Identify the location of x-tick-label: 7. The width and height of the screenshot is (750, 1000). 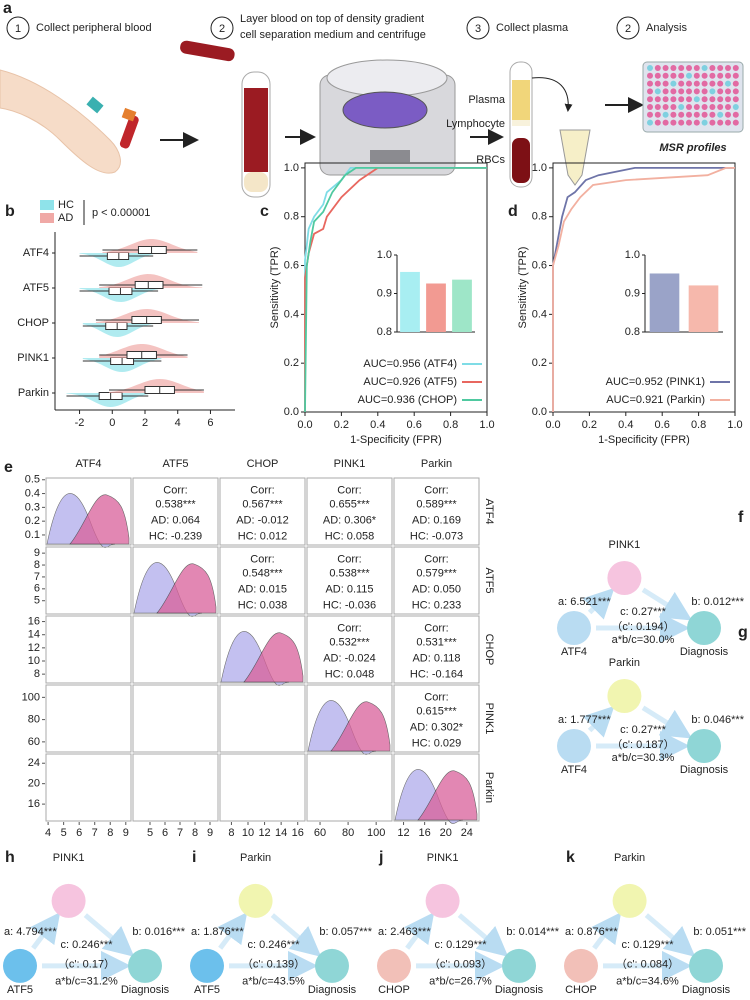
(95, 833).